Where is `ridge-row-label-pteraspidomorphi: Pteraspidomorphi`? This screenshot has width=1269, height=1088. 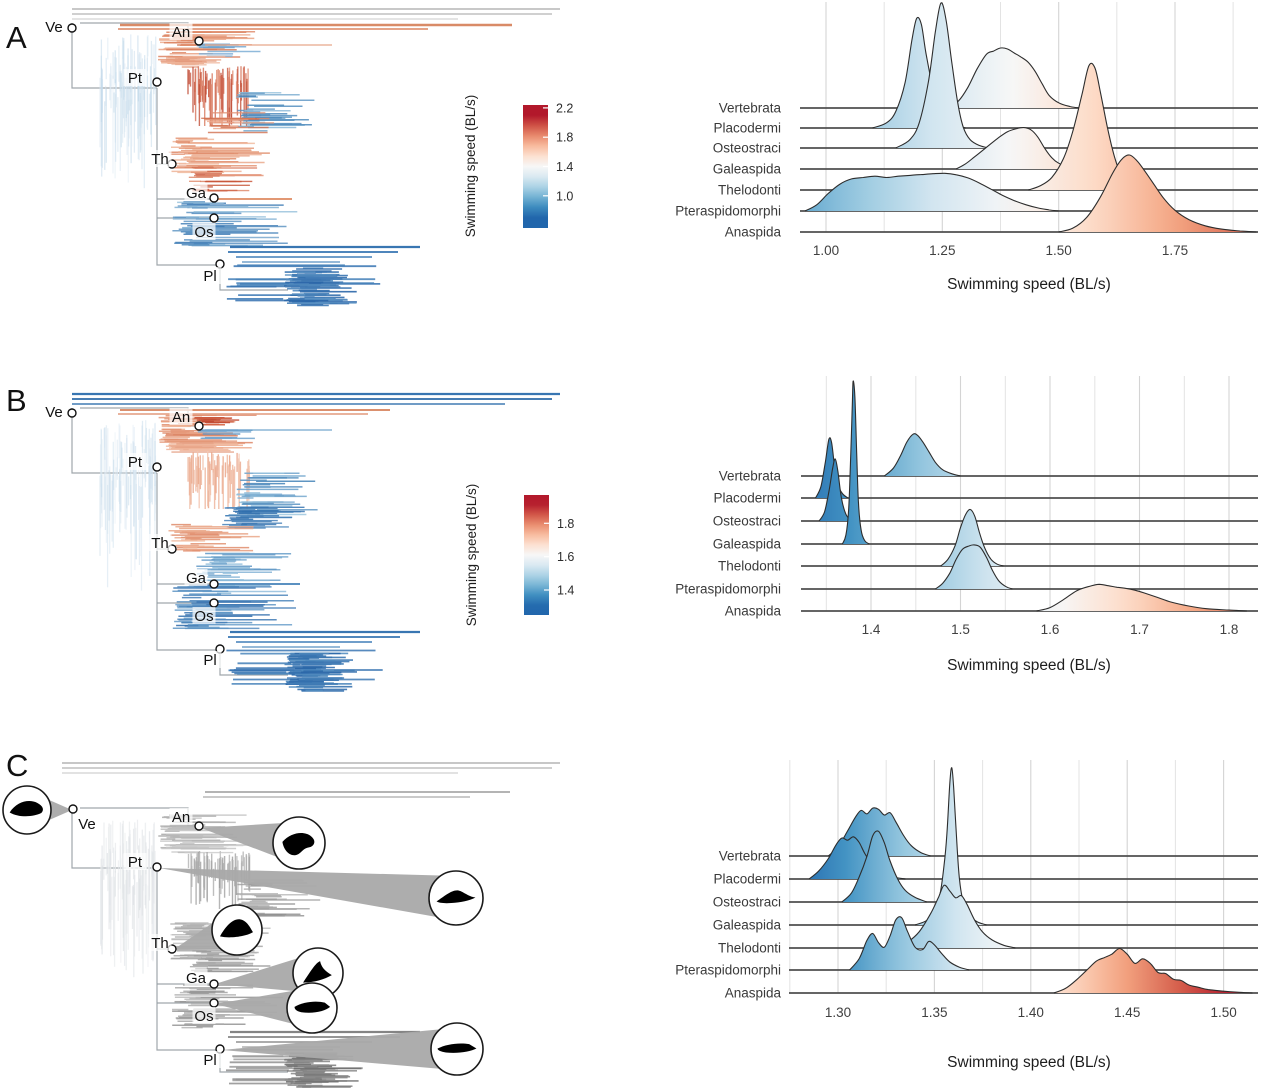
ridge-row-label-pteraspidomorphi: Pteraspidomorphi is located at coordinates (728, 970).